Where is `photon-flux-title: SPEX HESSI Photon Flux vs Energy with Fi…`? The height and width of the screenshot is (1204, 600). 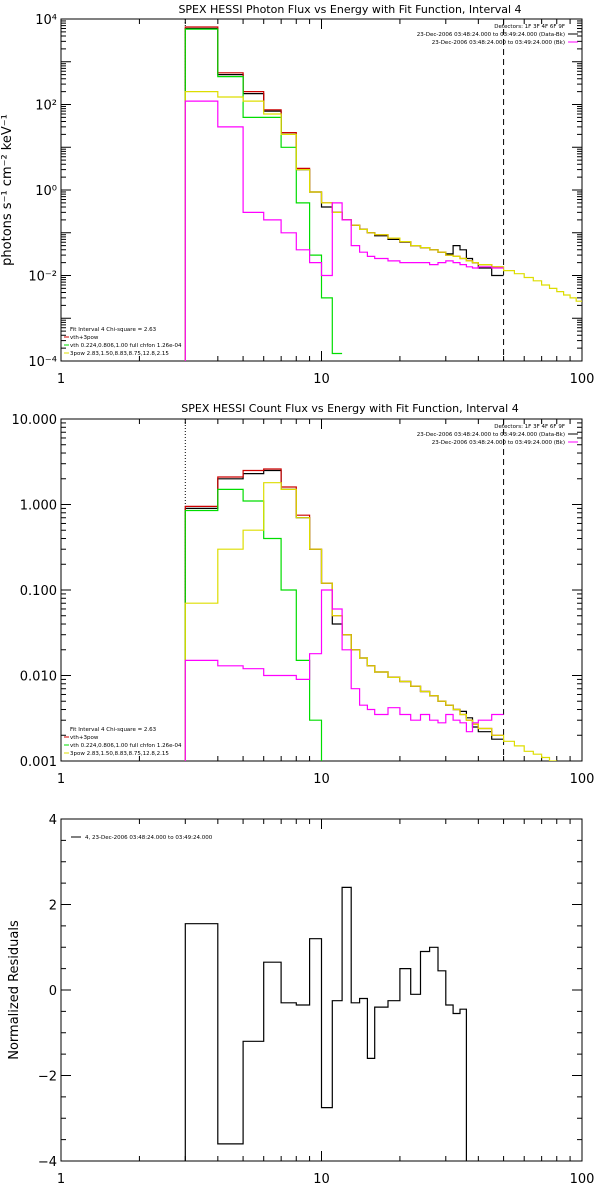
photon-flux-title: SPEX HESSI Photon Flux vs Energy with Fi… is located at coordinates (349, 9).